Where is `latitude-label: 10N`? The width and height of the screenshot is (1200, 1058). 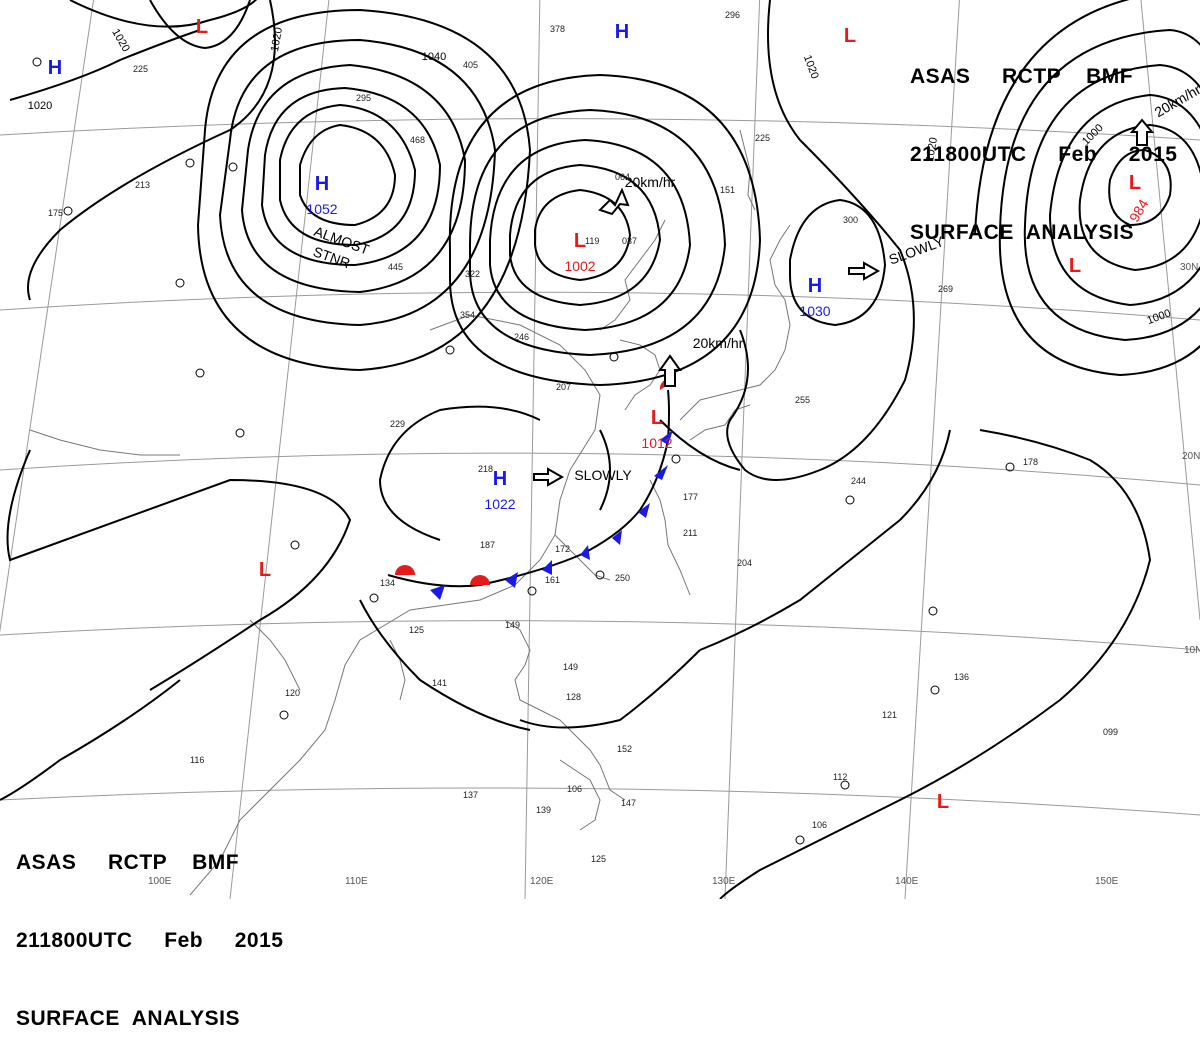 latitude-label: 10N is located at coordinates (1192, 650).